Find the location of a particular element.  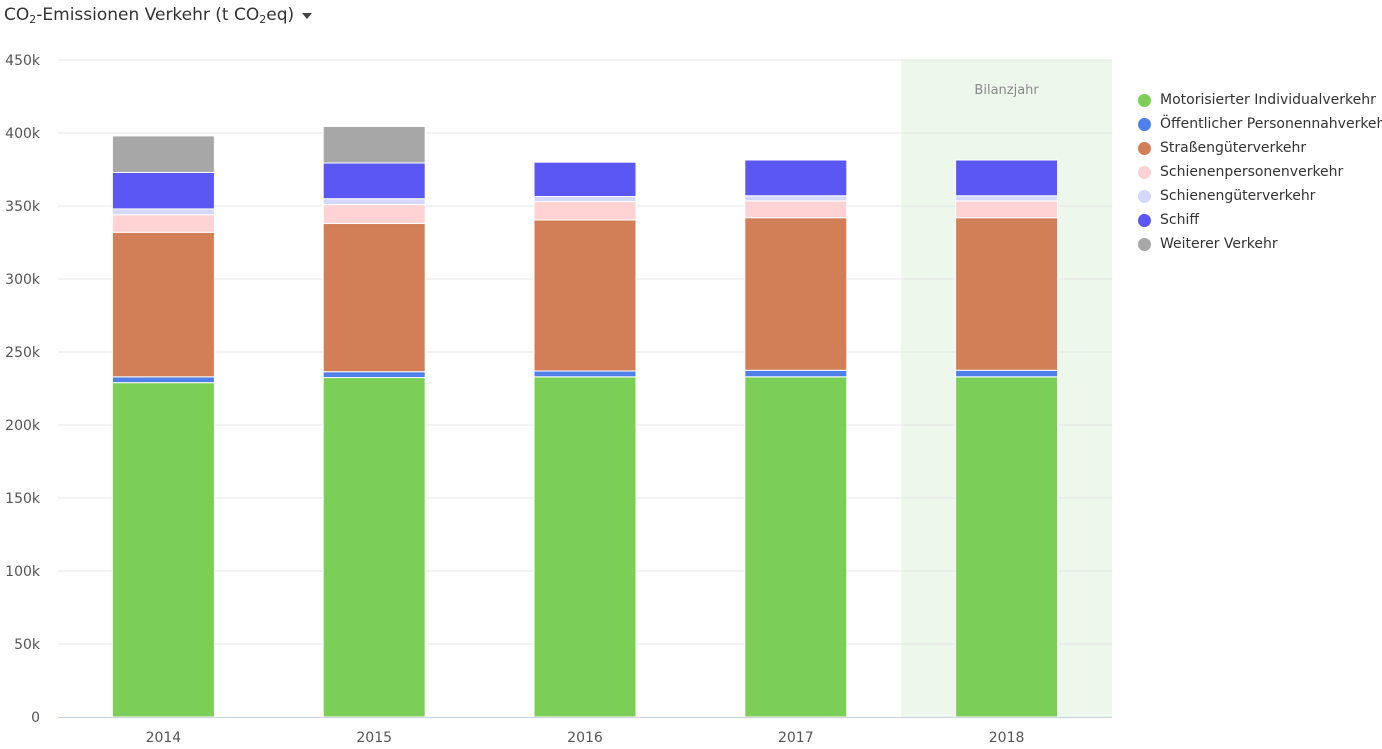

legend-label: Straßengüterverkehr is located at coordinates (1233, 148).